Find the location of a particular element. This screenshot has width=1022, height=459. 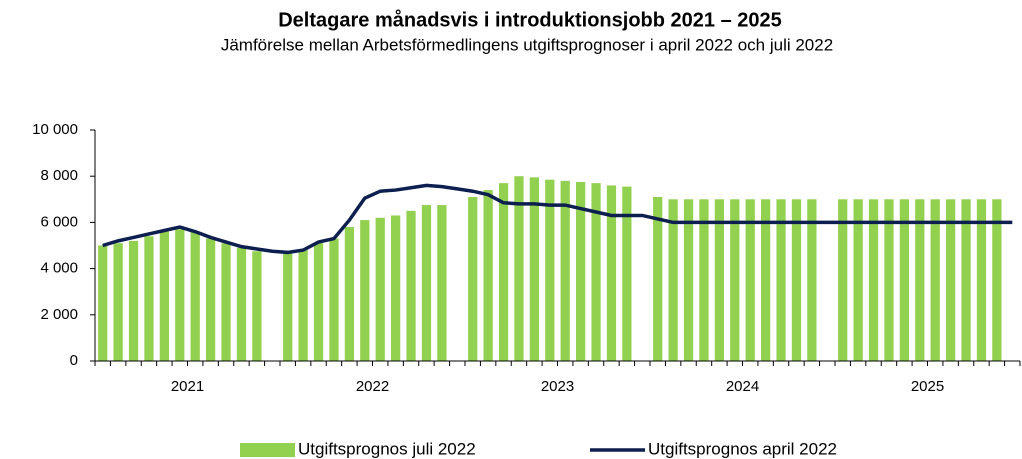

x-year-label: 2023 is located at coordinates (557, 386).